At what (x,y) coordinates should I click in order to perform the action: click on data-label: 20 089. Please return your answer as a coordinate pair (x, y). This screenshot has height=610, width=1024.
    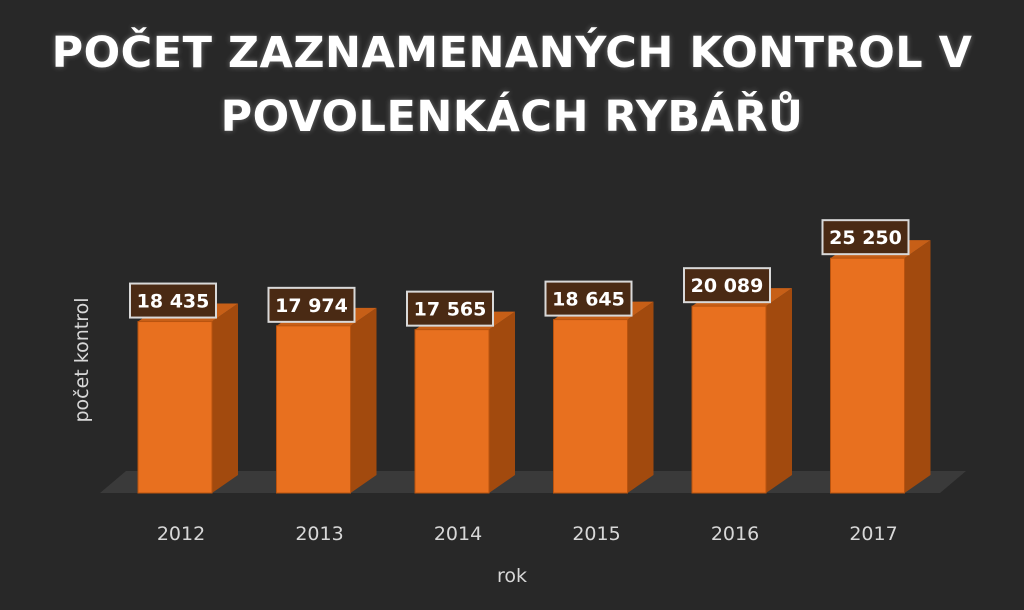
    Looking at the image, I should click on (727, 286).